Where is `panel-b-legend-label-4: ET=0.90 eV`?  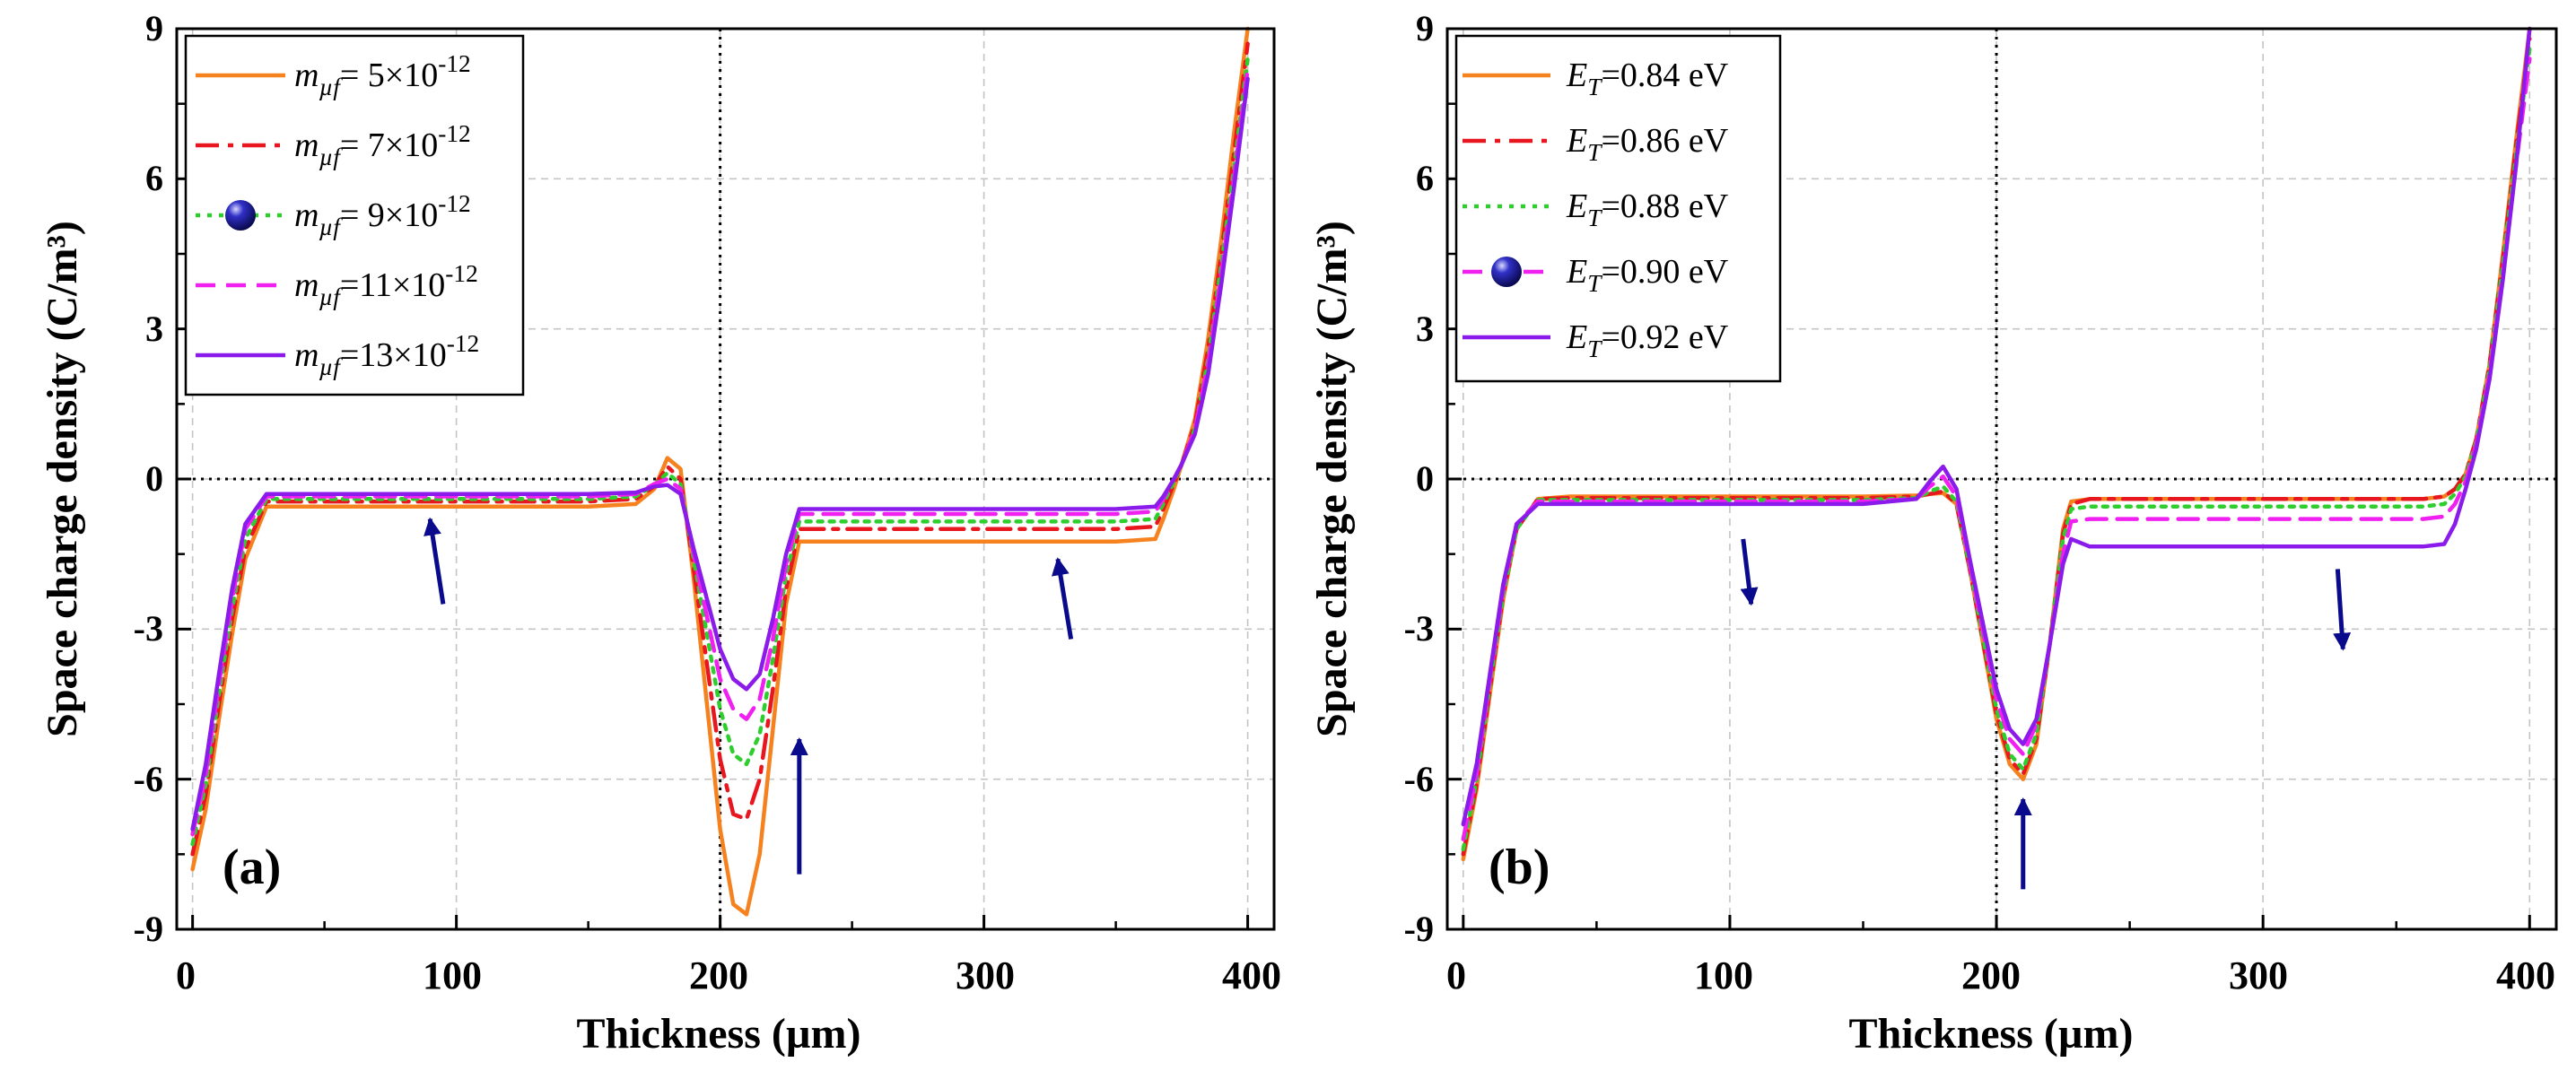 panel-b-legend-label-4: ET=0.90 eV is located at coordinates (1647, 275).